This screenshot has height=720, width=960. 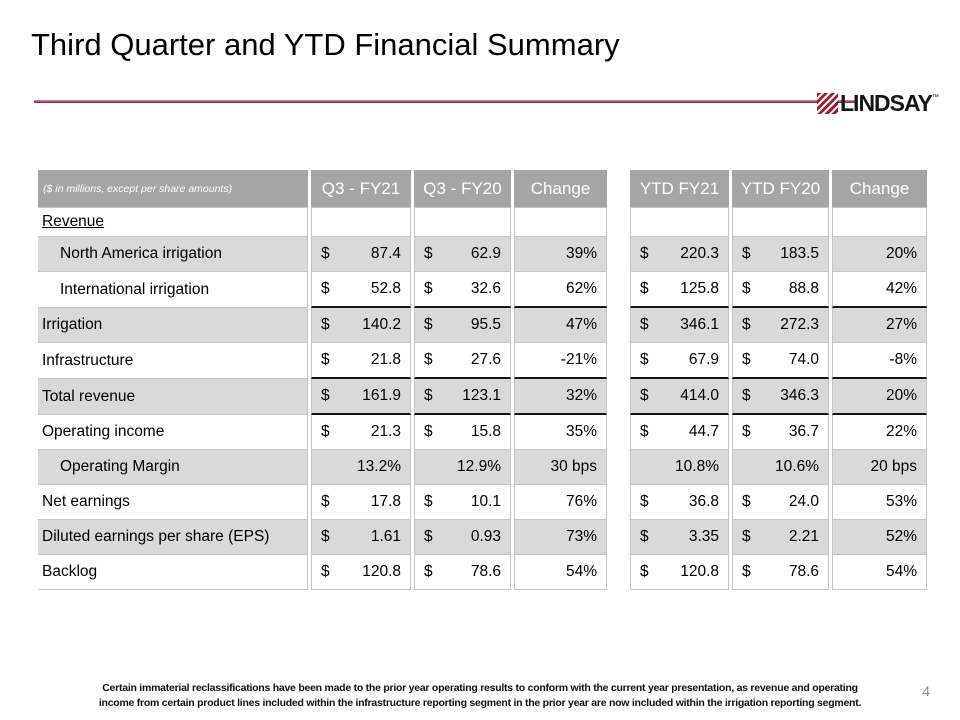 I want to click on value-cell: $140.2, so click(x=361, y=325).